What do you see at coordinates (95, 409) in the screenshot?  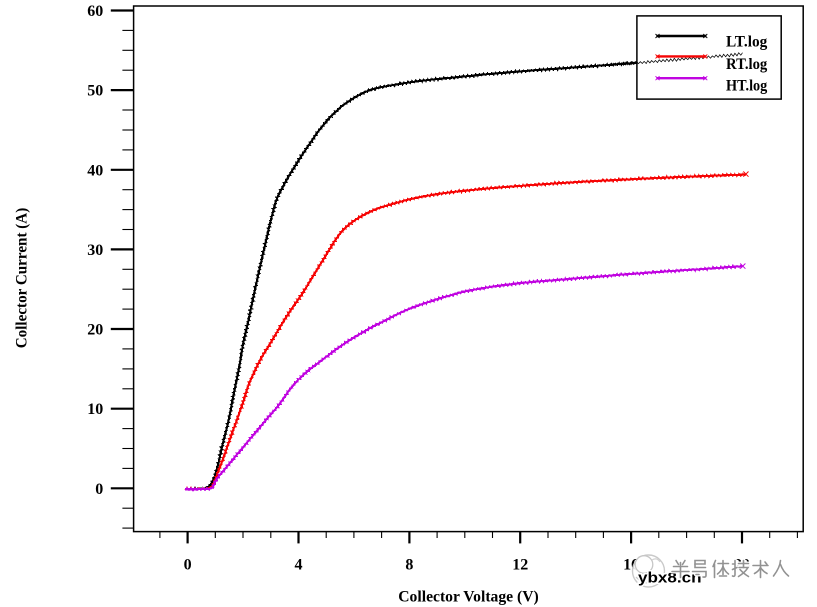 I see `svg-text: 10` at bounding box center [95, 409].